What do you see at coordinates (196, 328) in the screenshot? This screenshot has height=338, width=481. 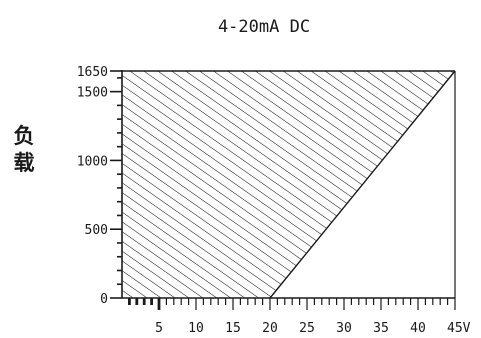 I see `x-tick-label: 10` at bounding box center [196, 328].